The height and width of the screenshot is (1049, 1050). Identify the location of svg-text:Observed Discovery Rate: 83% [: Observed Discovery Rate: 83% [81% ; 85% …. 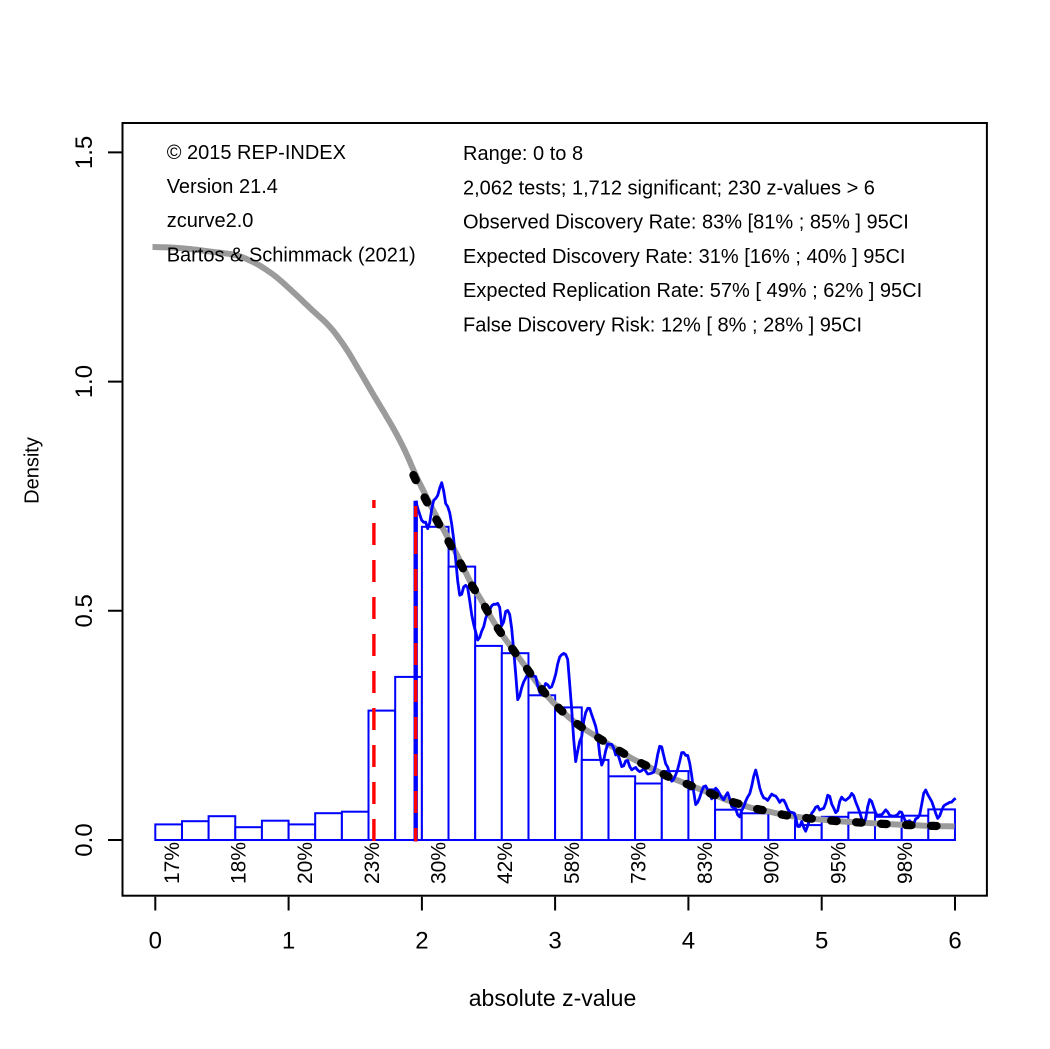
(686, 223).